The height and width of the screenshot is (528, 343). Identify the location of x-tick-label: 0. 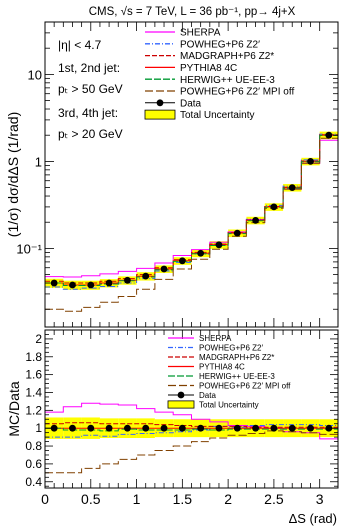
(45, 499).